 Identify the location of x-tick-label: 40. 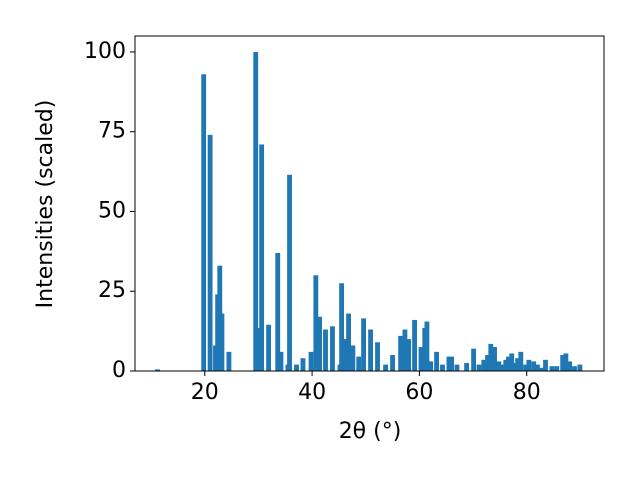
(312, 392).